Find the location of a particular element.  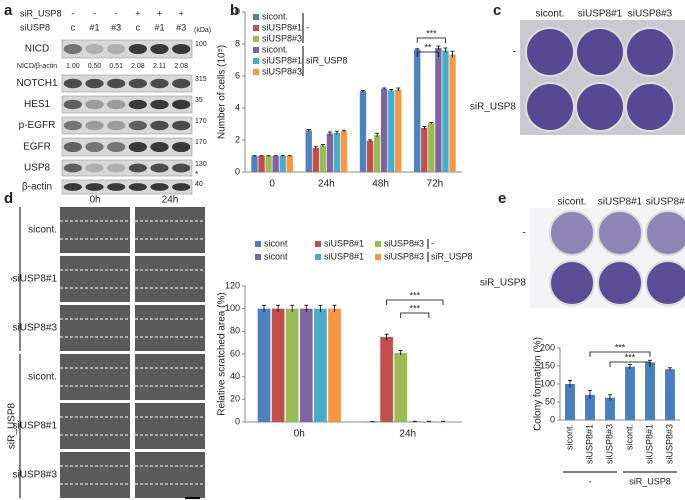

lane-label: + is located at coordinates (137, 13).